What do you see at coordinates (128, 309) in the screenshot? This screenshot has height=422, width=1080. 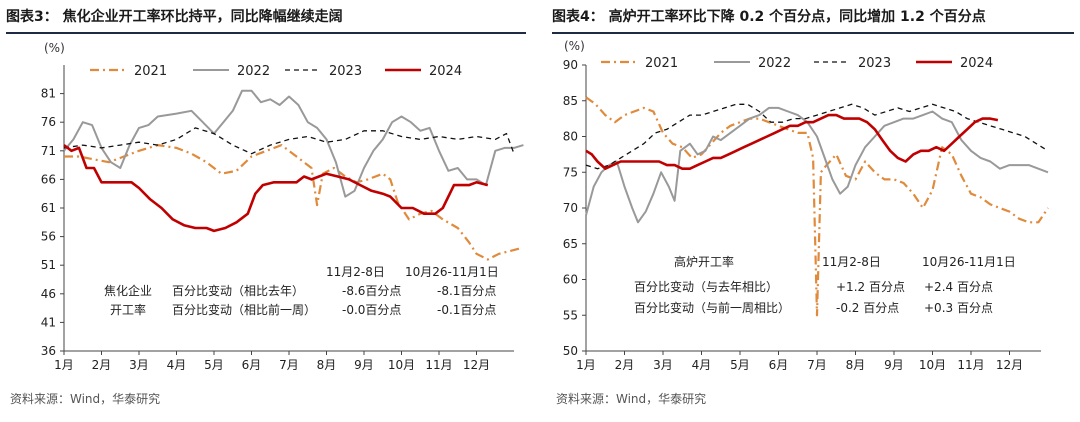 I see `annotation-row-label-2: 开工率` at bounding box center [128, 309].